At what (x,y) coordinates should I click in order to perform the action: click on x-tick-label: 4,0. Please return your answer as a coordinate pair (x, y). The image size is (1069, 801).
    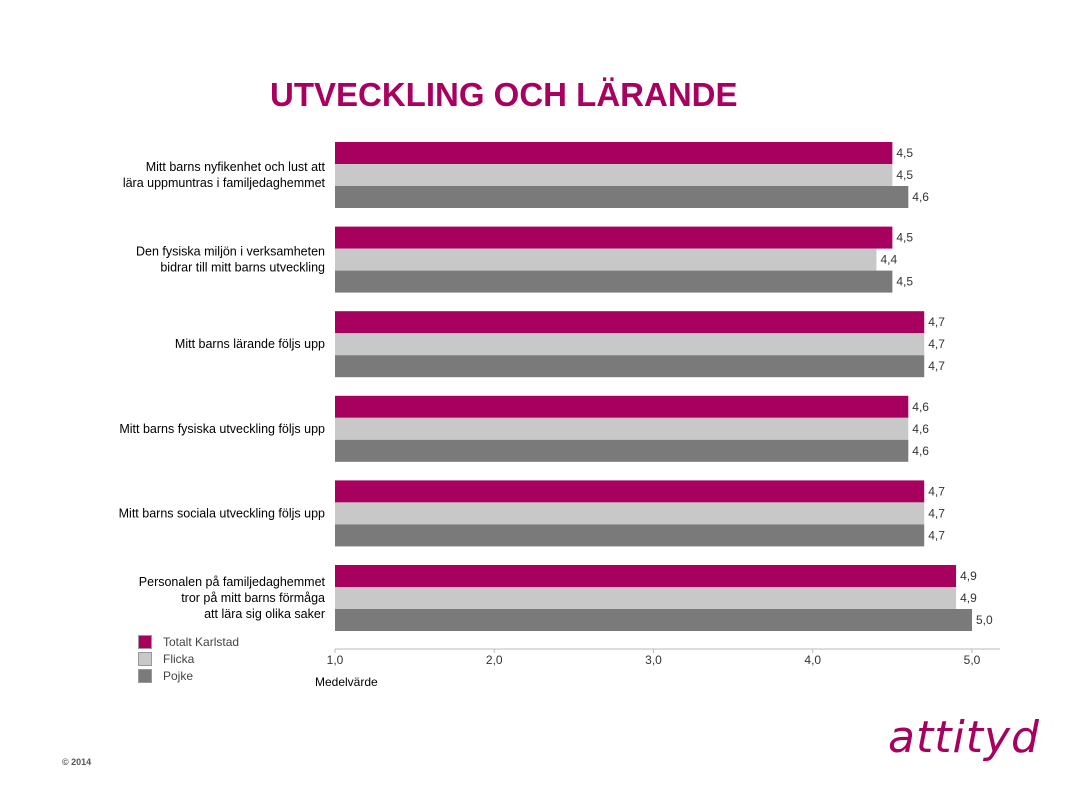
    Looking at the image, I should click on (812, 660).